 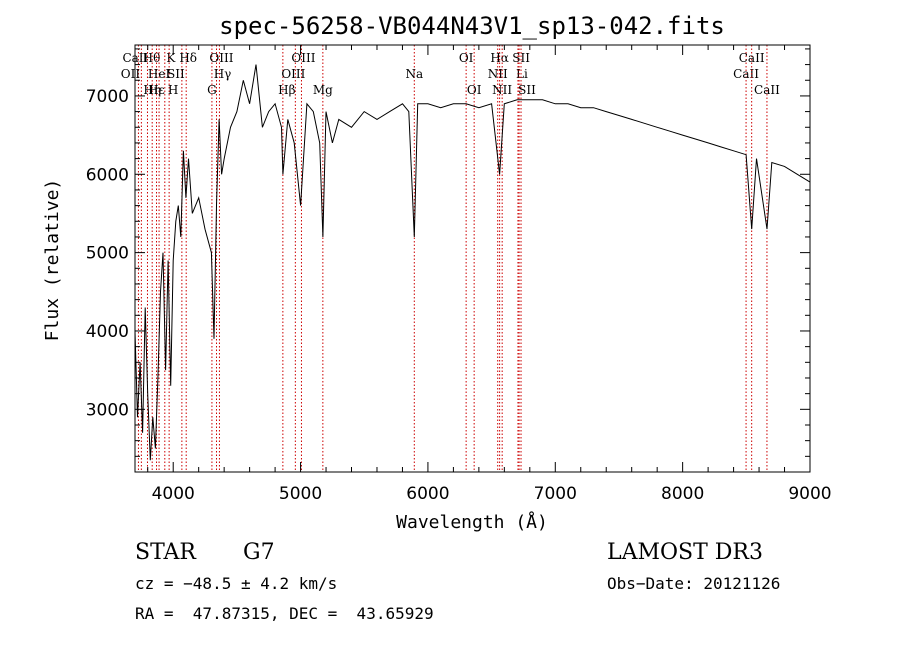 What do you see at coordinates (521, 58) in the screenshot?
I see `line-marker-label-24: SII` at bounding box center [521, 58].